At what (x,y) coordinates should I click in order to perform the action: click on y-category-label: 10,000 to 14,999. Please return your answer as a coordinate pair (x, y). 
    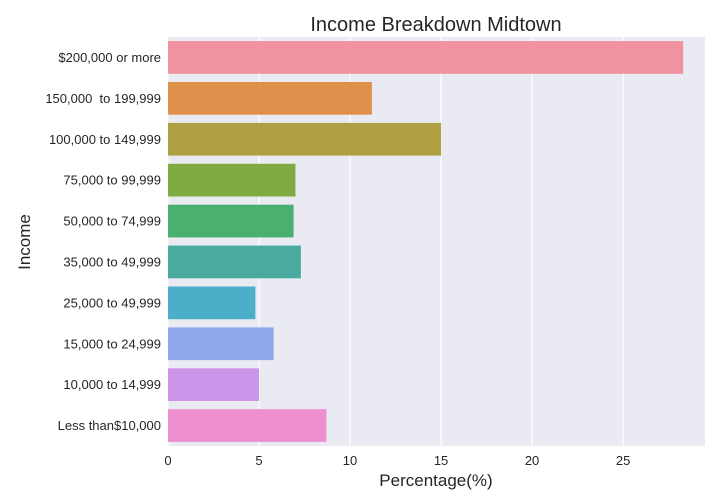
    Looking at the image, I should click on (112, 384).